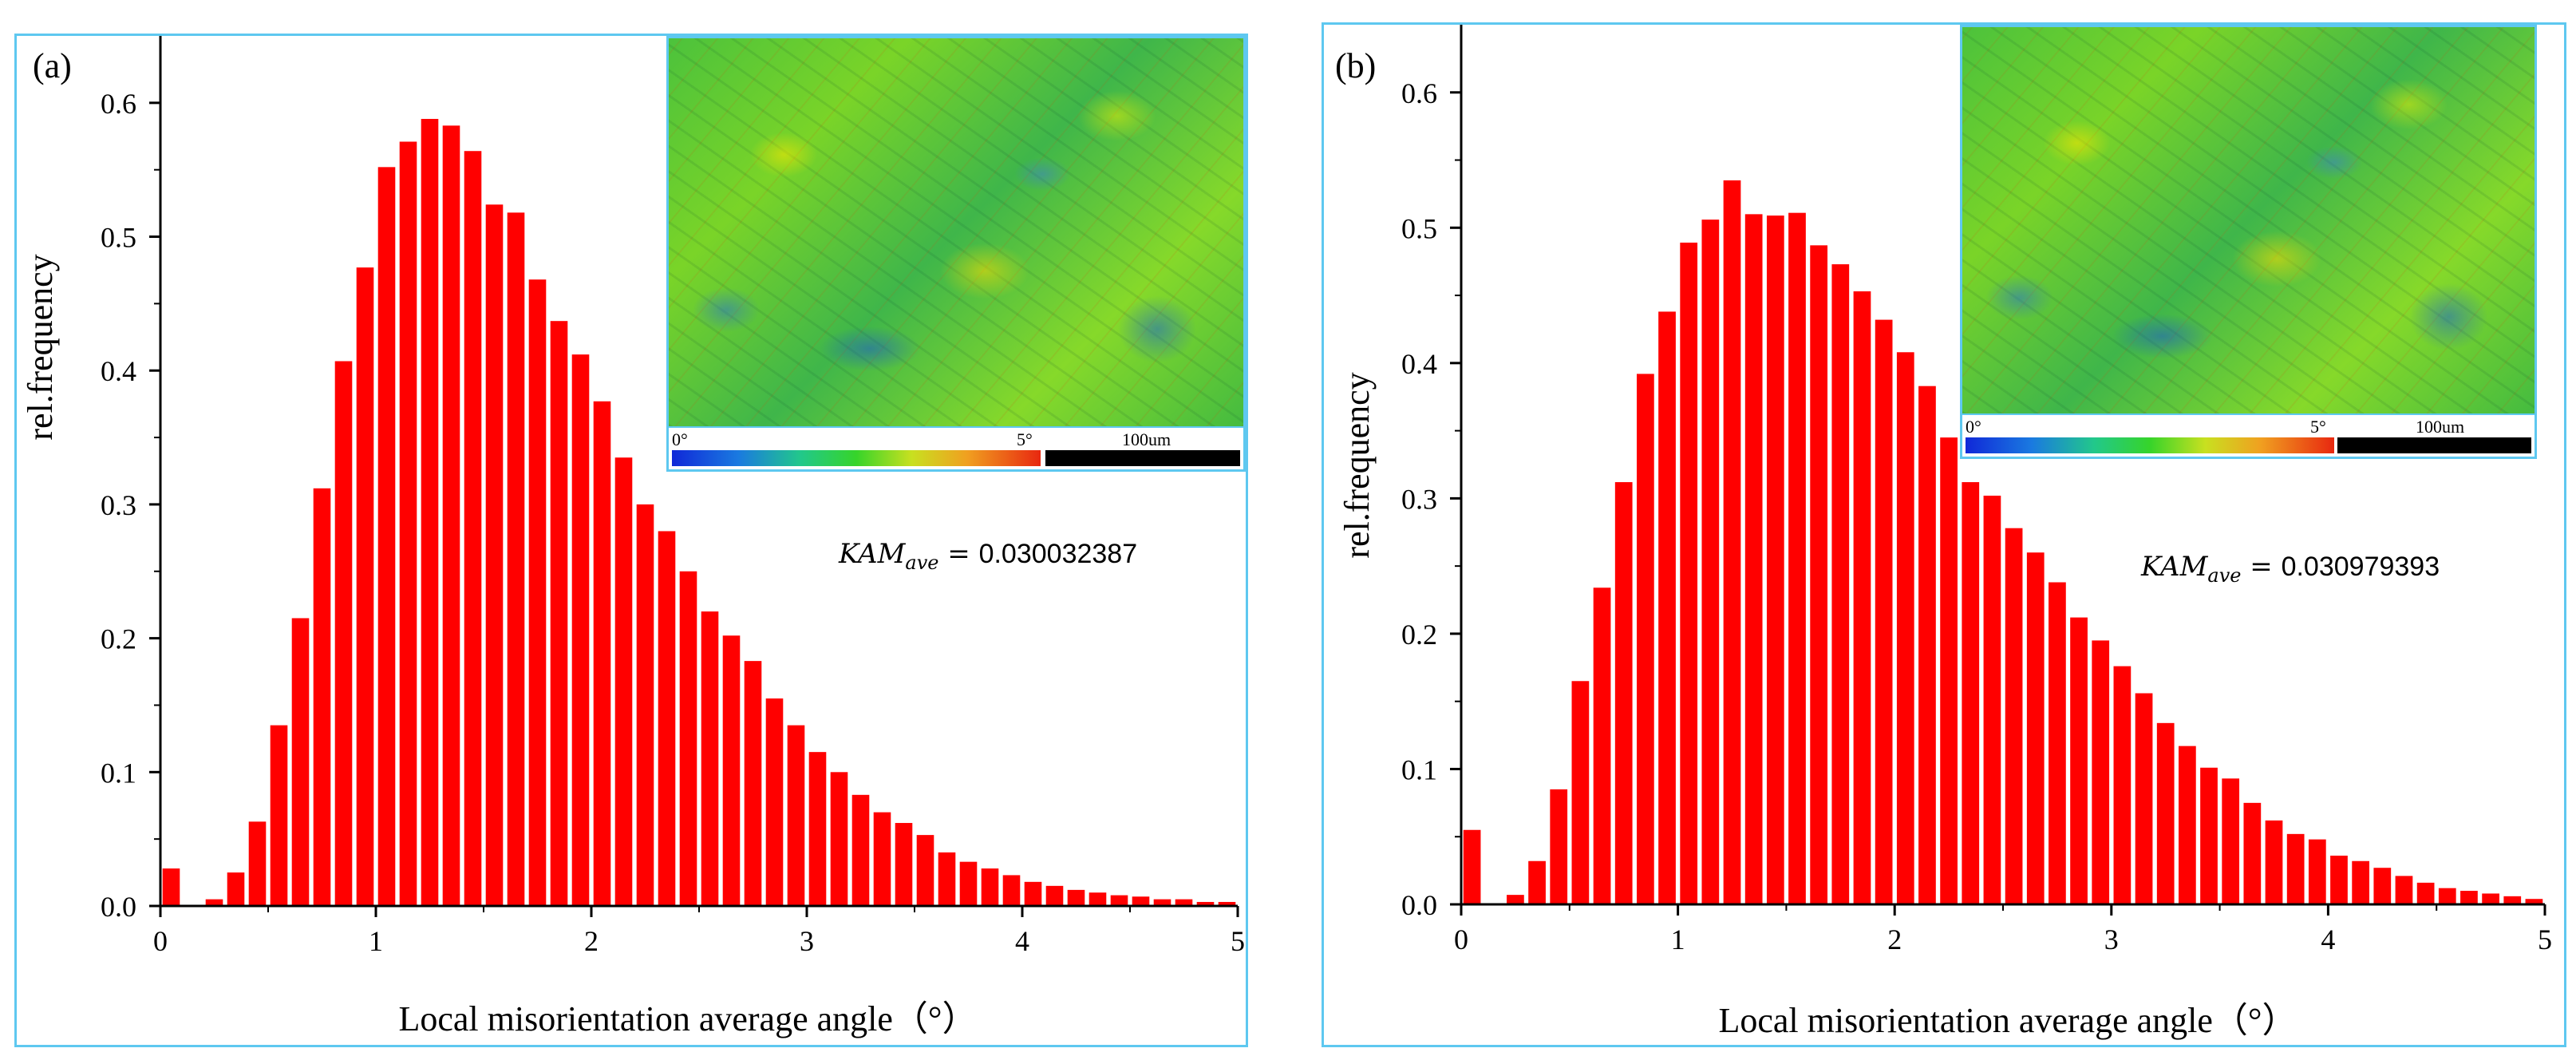 The width and height of the screenshot is (2576, 1064). Describe the element at coordinates (2150, 445) in the screenshot. I see `colorbar-b` at that location.